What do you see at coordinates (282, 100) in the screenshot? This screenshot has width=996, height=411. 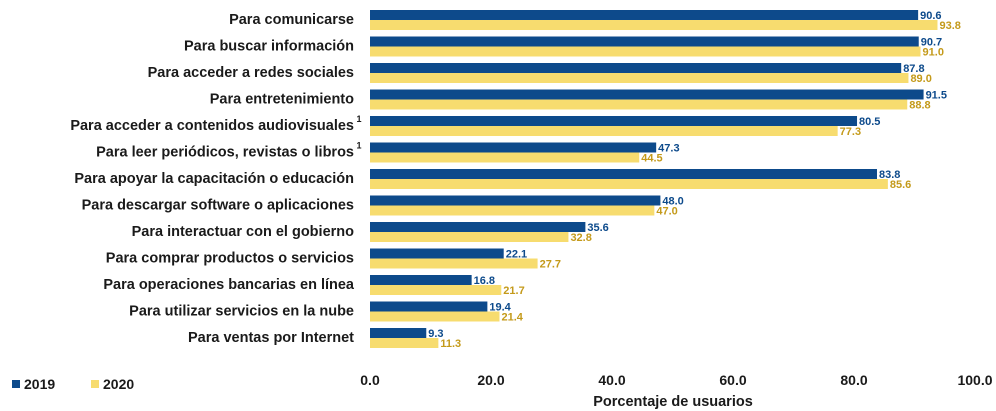 I see `category-label: Para entretenimiento` at bounding box center [282, 100].